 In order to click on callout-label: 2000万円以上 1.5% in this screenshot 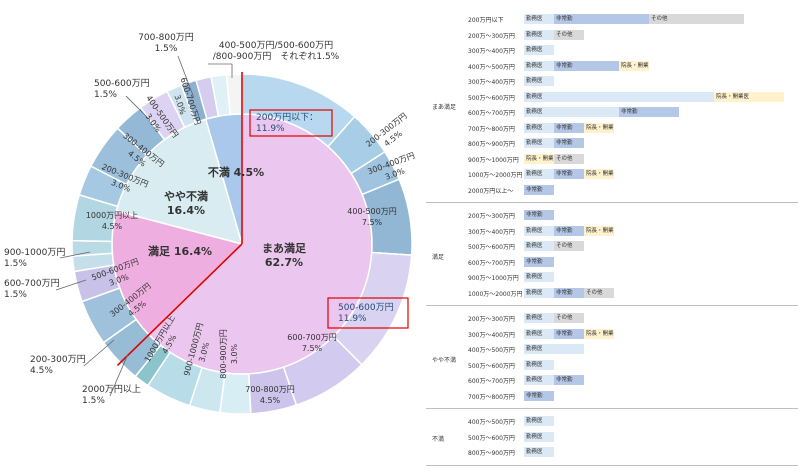, I will do `click(111, 395)`.